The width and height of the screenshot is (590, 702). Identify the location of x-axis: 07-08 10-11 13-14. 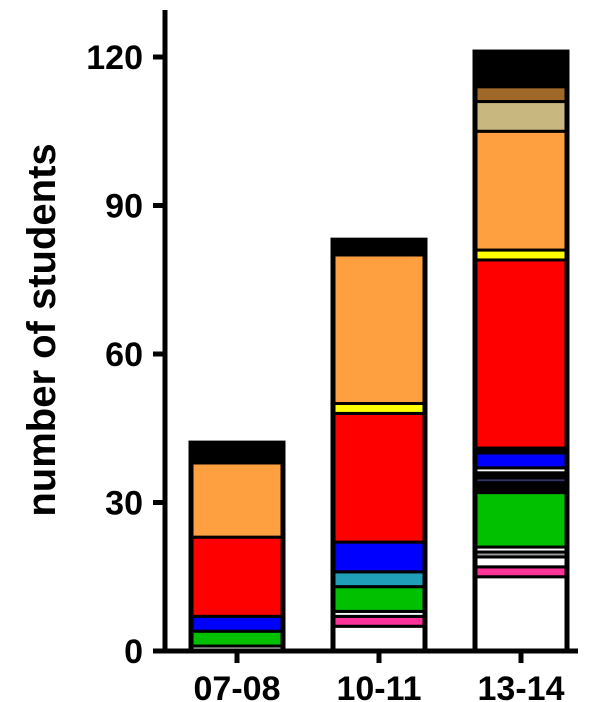
(370, 675).